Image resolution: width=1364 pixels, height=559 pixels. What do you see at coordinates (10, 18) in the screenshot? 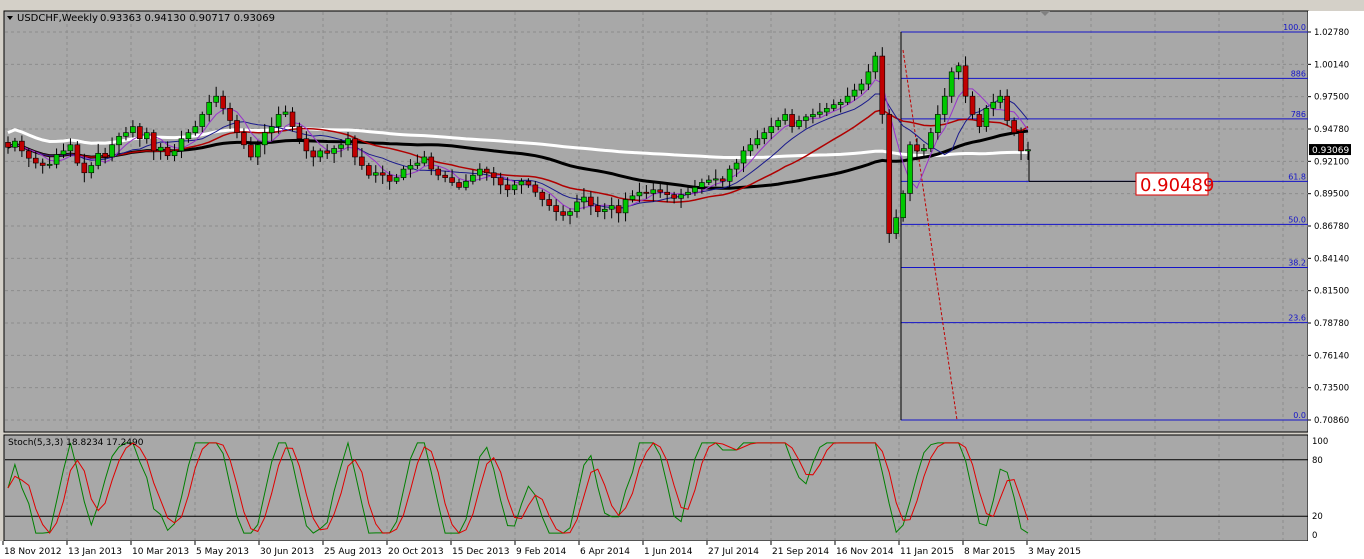
I see `dropdown-triangle-icon` at bounding box center [10, 18].